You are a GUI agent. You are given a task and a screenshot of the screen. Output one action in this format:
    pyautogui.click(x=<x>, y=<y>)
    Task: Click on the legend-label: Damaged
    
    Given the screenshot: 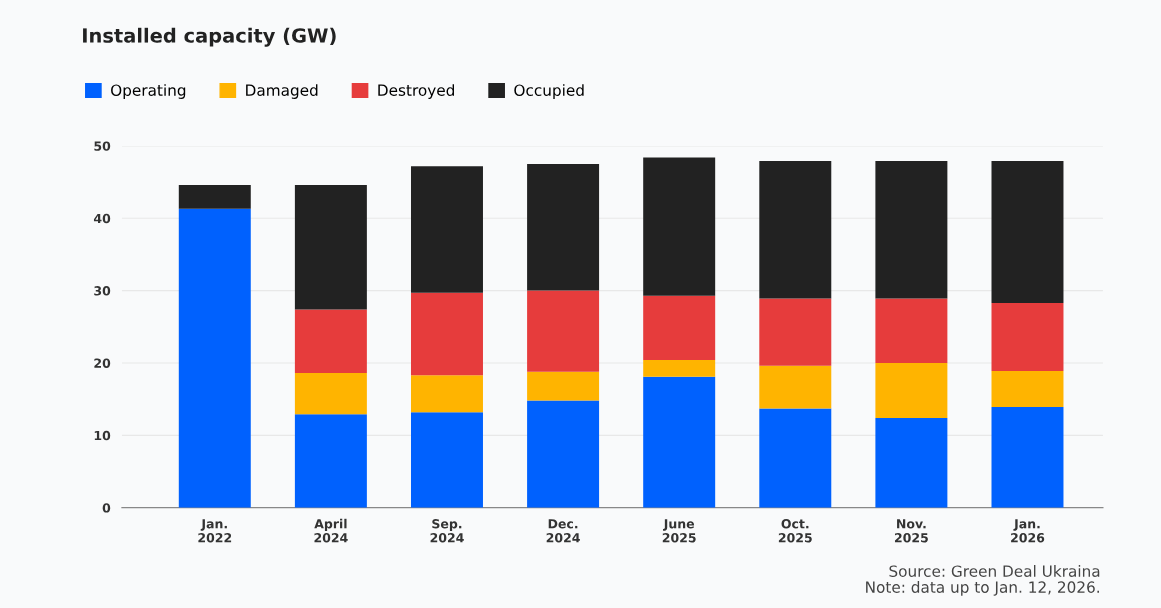 What is the action you would take?
    pyautogui.click(x=282, y=91)
    